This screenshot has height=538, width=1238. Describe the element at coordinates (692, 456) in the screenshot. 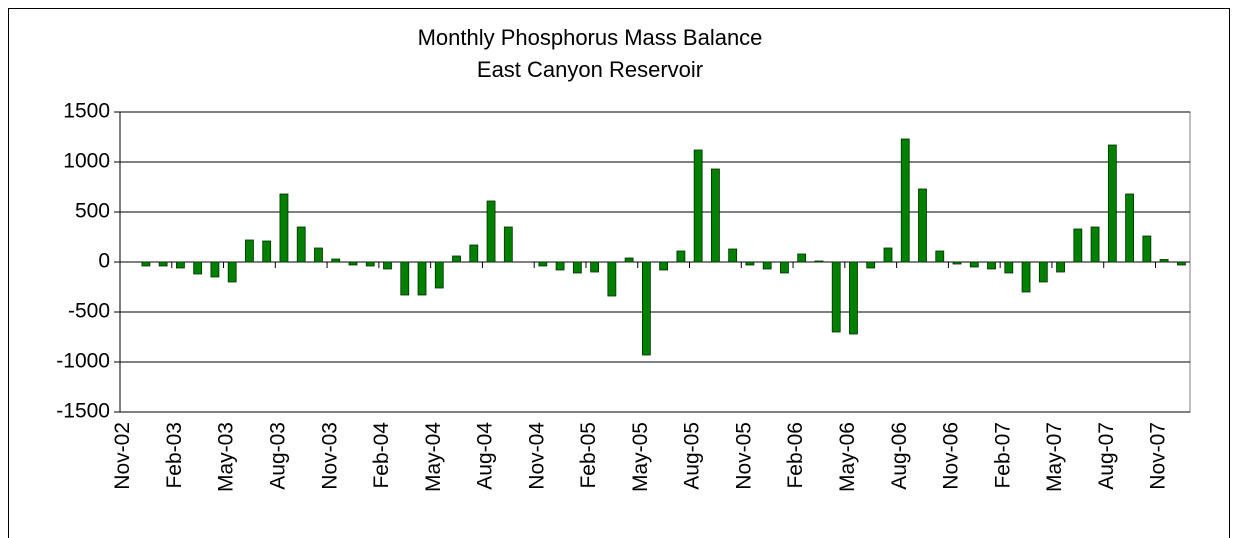

I see `x-tick-label: Aug-05` at that location.